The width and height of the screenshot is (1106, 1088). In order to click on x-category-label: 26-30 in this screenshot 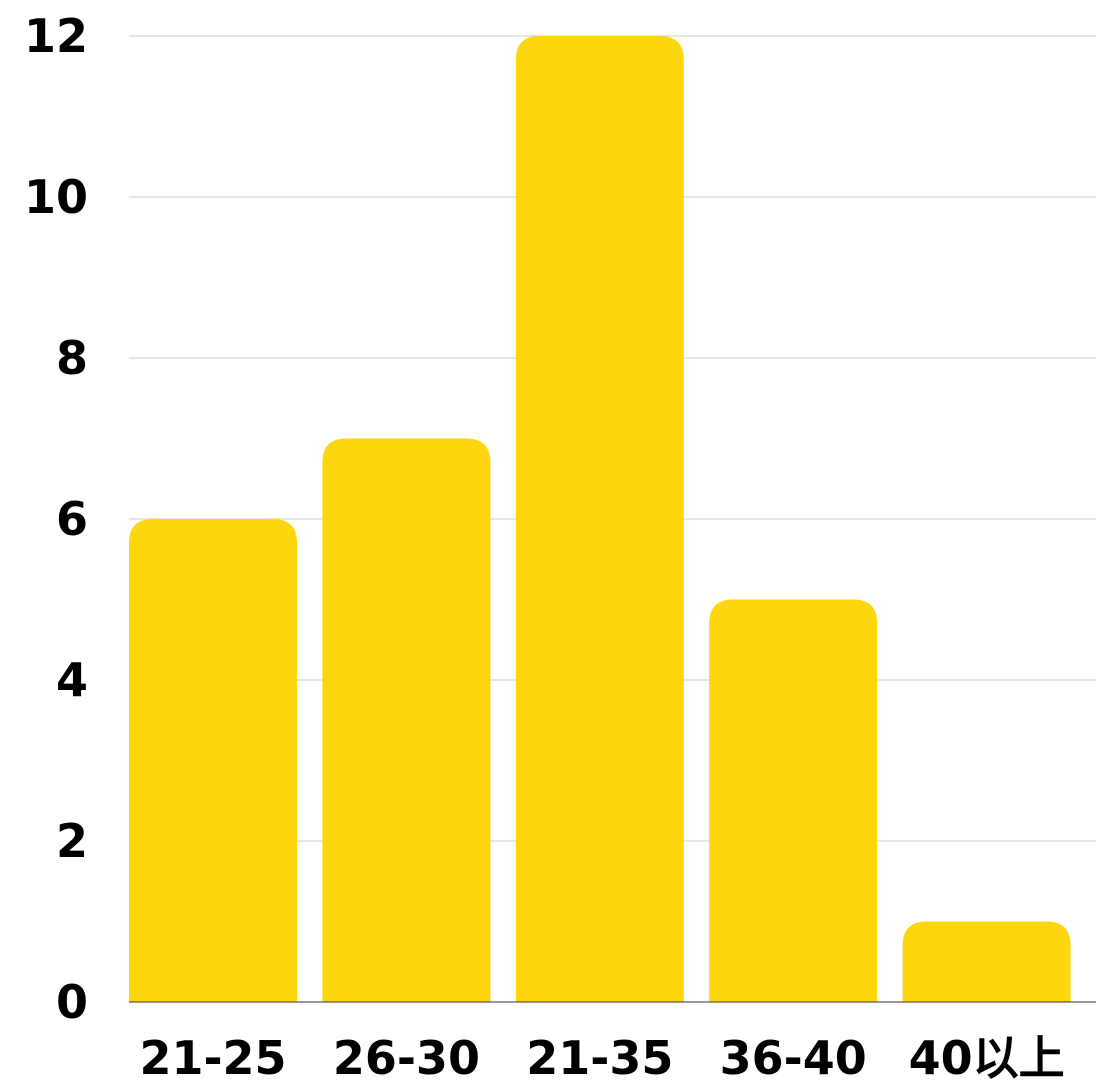, I will do `click(406, 1058)`.